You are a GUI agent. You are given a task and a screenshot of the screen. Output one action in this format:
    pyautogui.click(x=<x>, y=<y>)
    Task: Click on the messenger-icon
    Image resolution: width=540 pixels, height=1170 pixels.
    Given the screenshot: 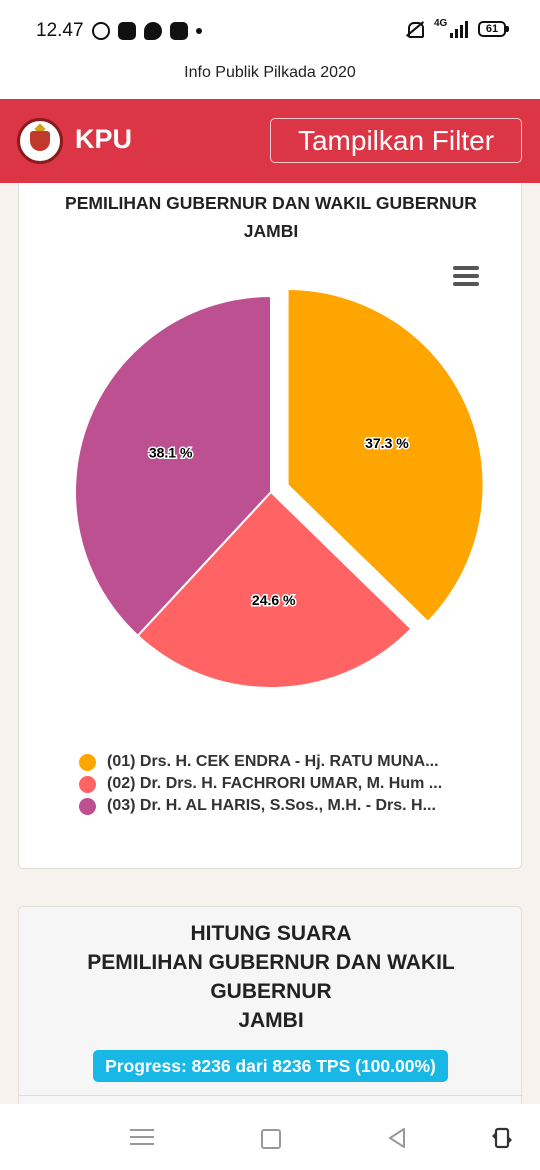 What is the action you would take?
    pyautogui.click(x=153, y=31)
    